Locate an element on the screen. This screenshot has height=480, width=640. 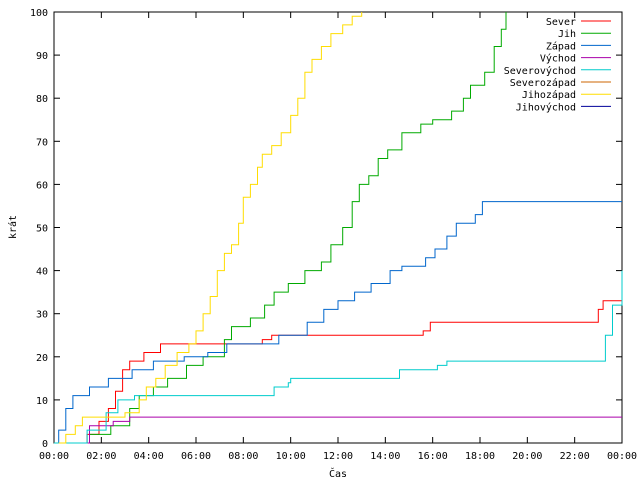
x-tick-label: 12:00 is located at coordinates (338, 456).